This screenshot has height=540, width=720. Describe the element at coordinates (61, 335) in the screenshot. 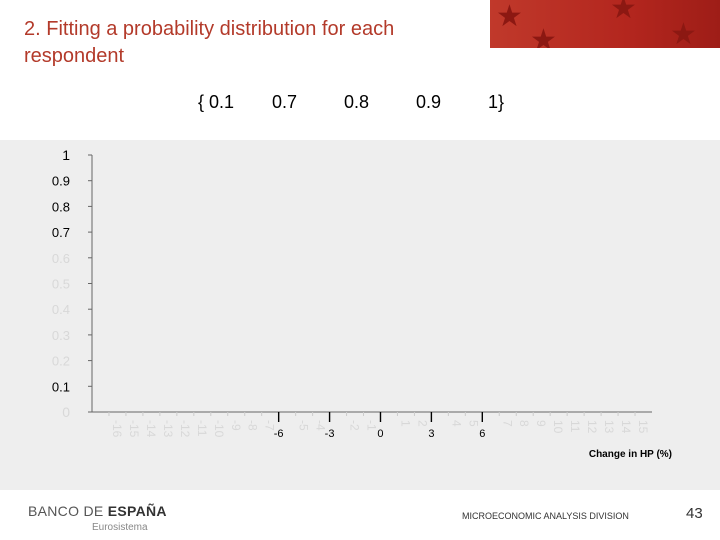

I see `y-tick-label: 0.3` at that location.